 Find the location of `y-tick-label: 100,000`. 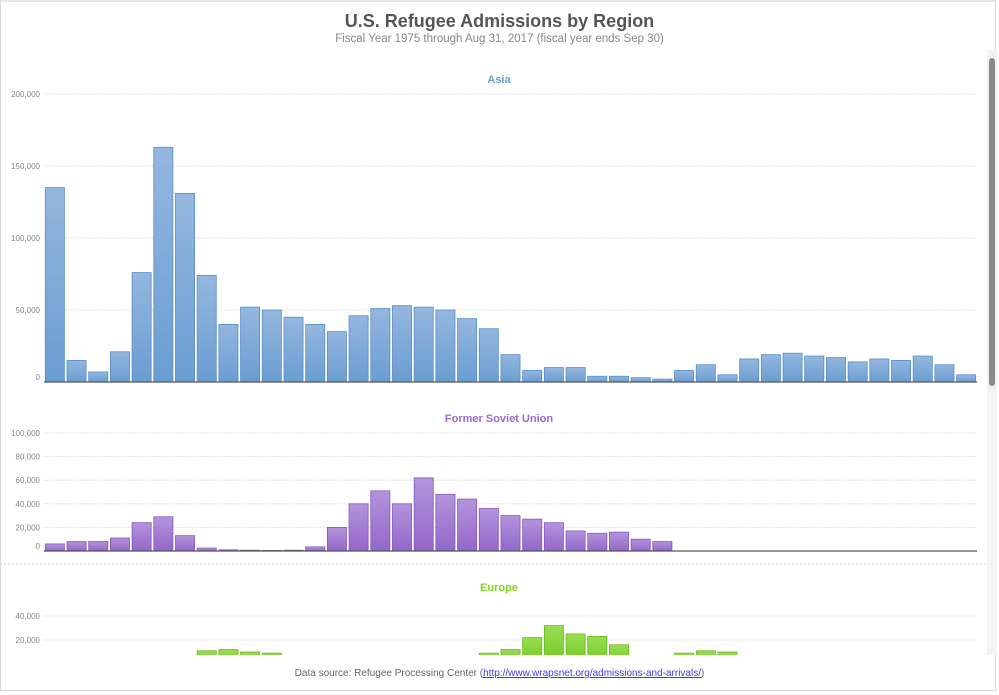

y-tick-label: 100,000 is located at coordinates (25, 238).